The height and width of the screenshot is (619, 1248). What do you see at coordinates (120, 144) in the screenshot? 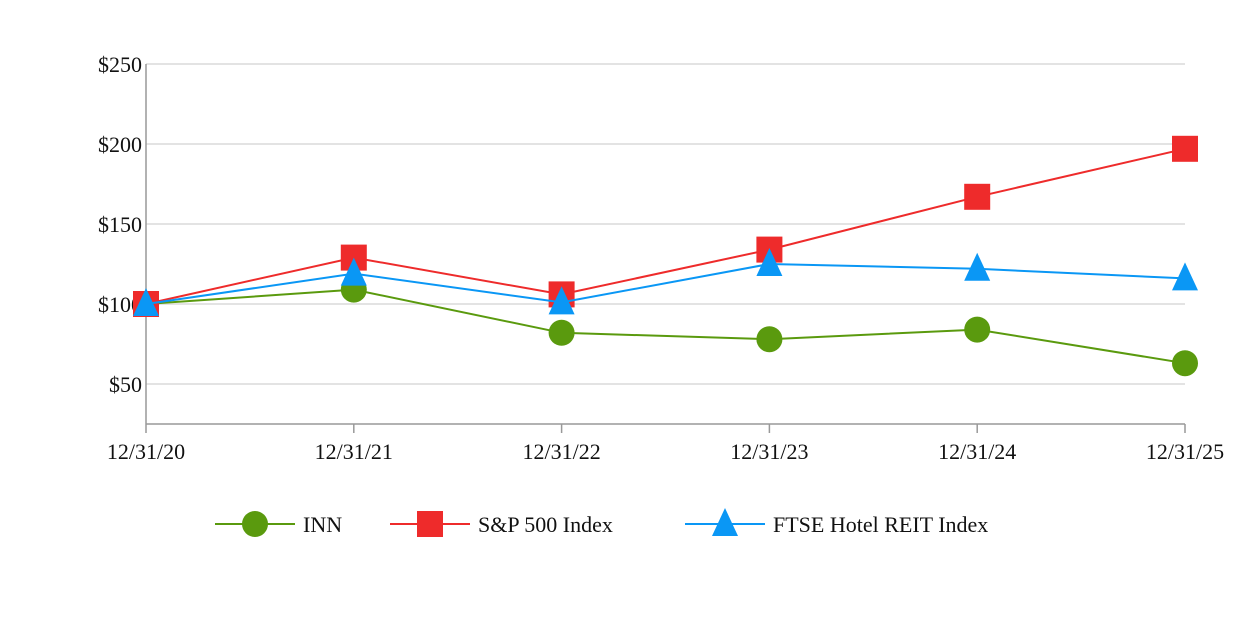
I see `y-tick-label: $200` at bounding box center [120, 144].